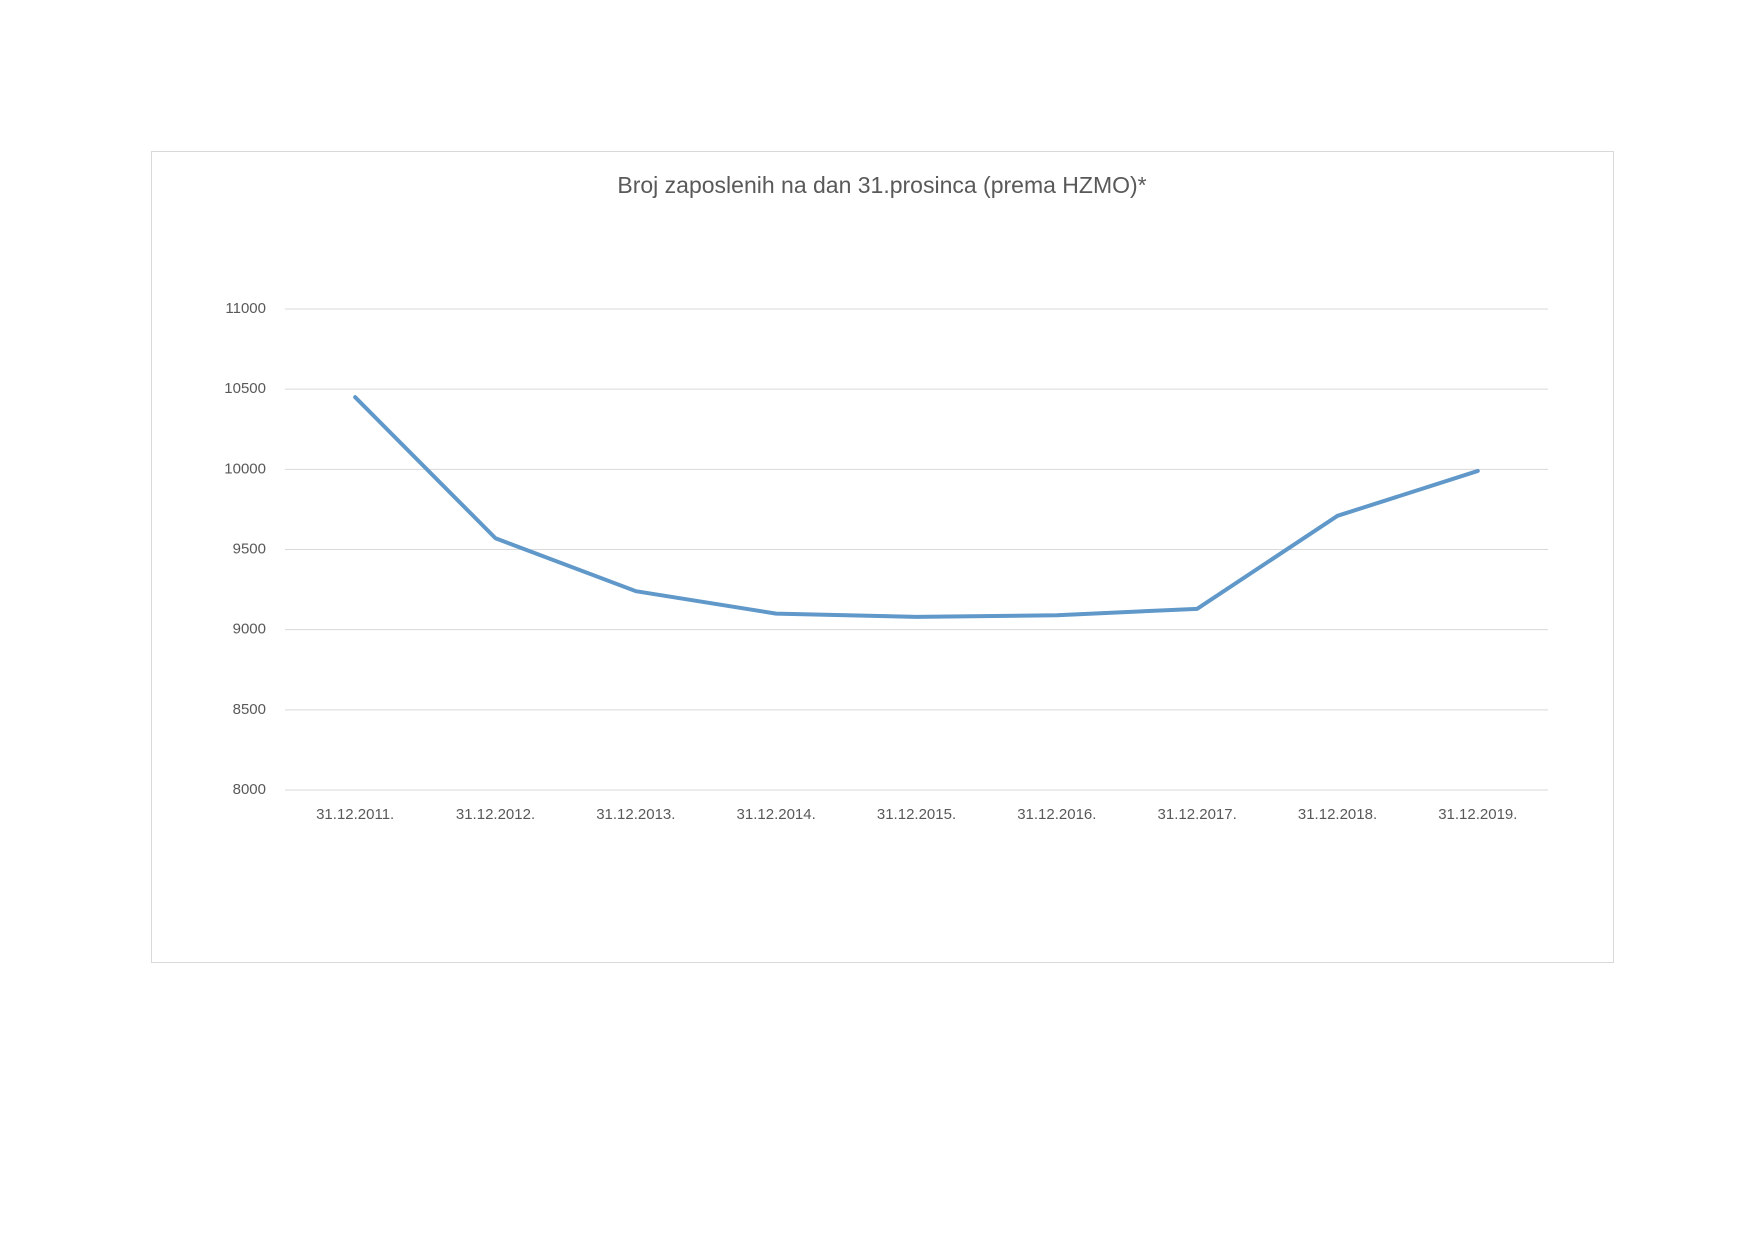 Image resolution: width=1754 pixels, height=1241 pixels. What do you see at coordinates (776, 814) in the screenshot?
I see `x-tick-label: 31.12.2014.` at bounding box center [776, 814].